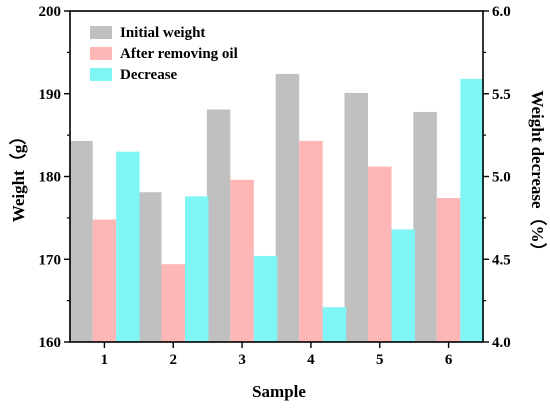 The height and width of the screenshot is (408, 550). What do you see at coordinates (174, 360) in the screenshot?
I see `x-tick-label: 2` at bounding box center [174, 360].